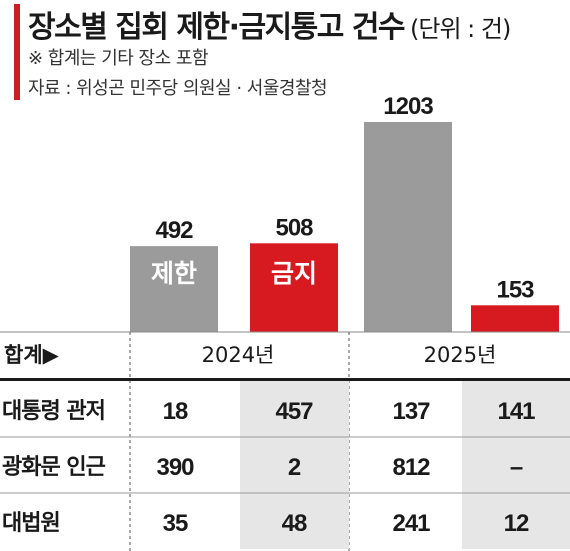 This screenshot has height=551, width=570. What do you see at coordinates (516, 411) in the screenshot?
I see `table-cell: 141` at bounding box center [516, 411].